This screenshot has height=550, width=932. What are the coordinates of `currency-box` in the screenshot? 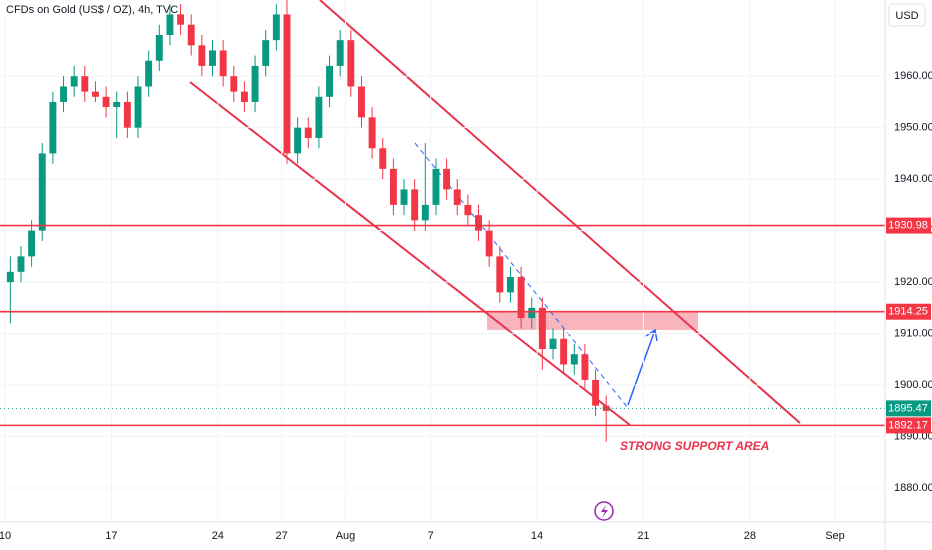 It's located at (907, 15).